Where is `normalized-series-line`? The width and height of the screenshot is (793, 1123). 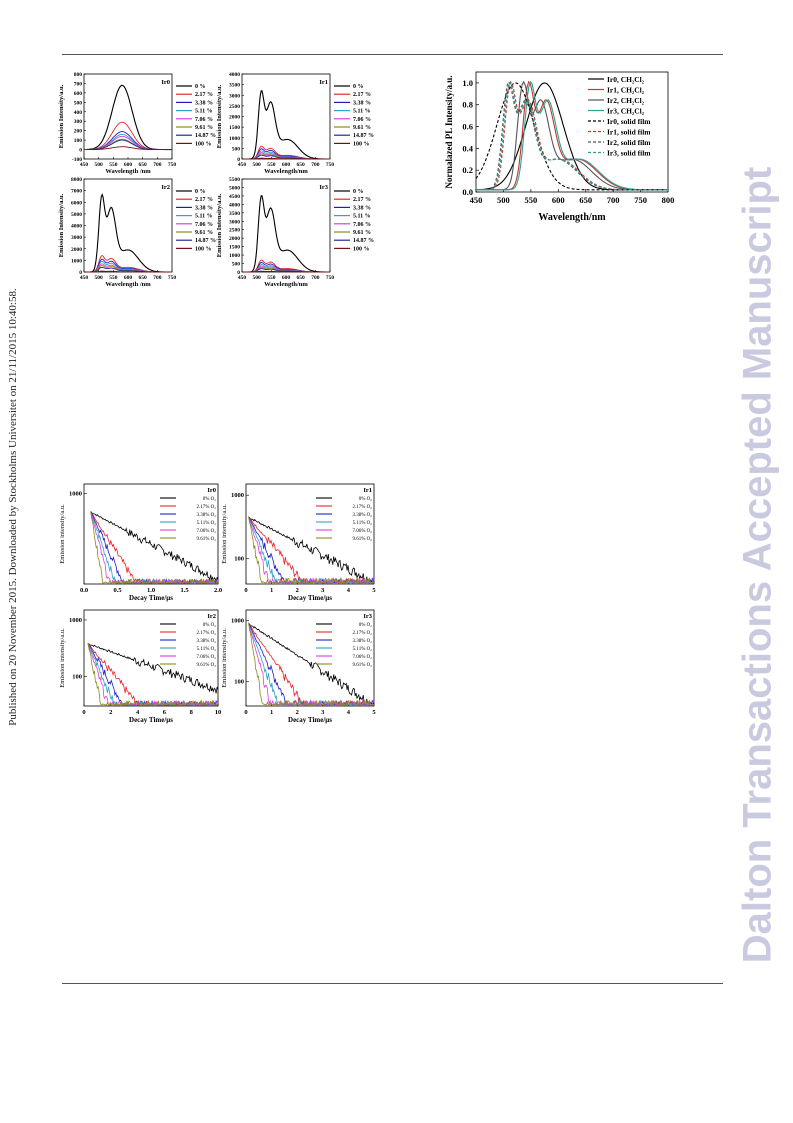
normalized-series-line is located at coordinates (571, 136).